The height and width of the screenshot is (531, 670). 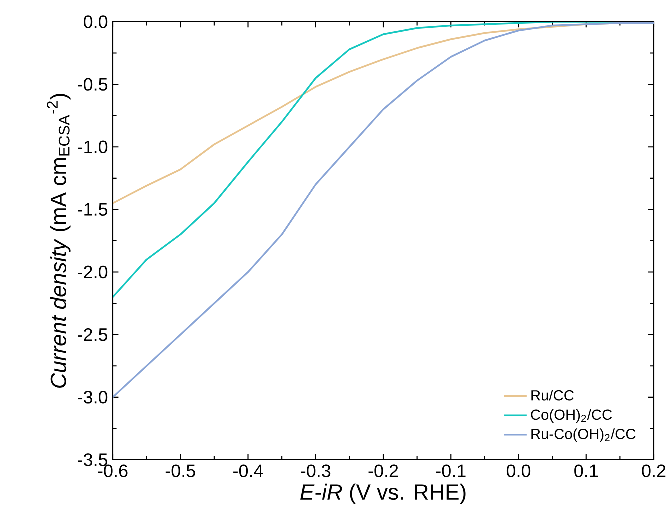 What do you see at coordinates (59, 241) in the screenshot?
I see `y-axis-title: Current density (mA cm$_{ECSA}$$^{-2}$)` at bounding box center [59, 241].